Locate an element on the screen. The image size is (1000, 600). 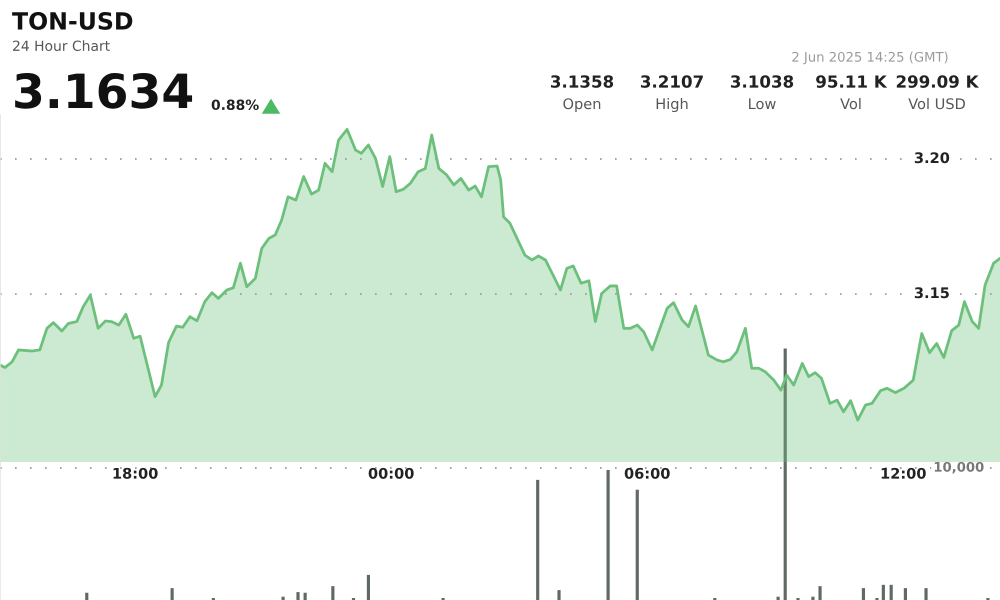
x-tick-label: 18:00 is located at coordinates (136, 473).